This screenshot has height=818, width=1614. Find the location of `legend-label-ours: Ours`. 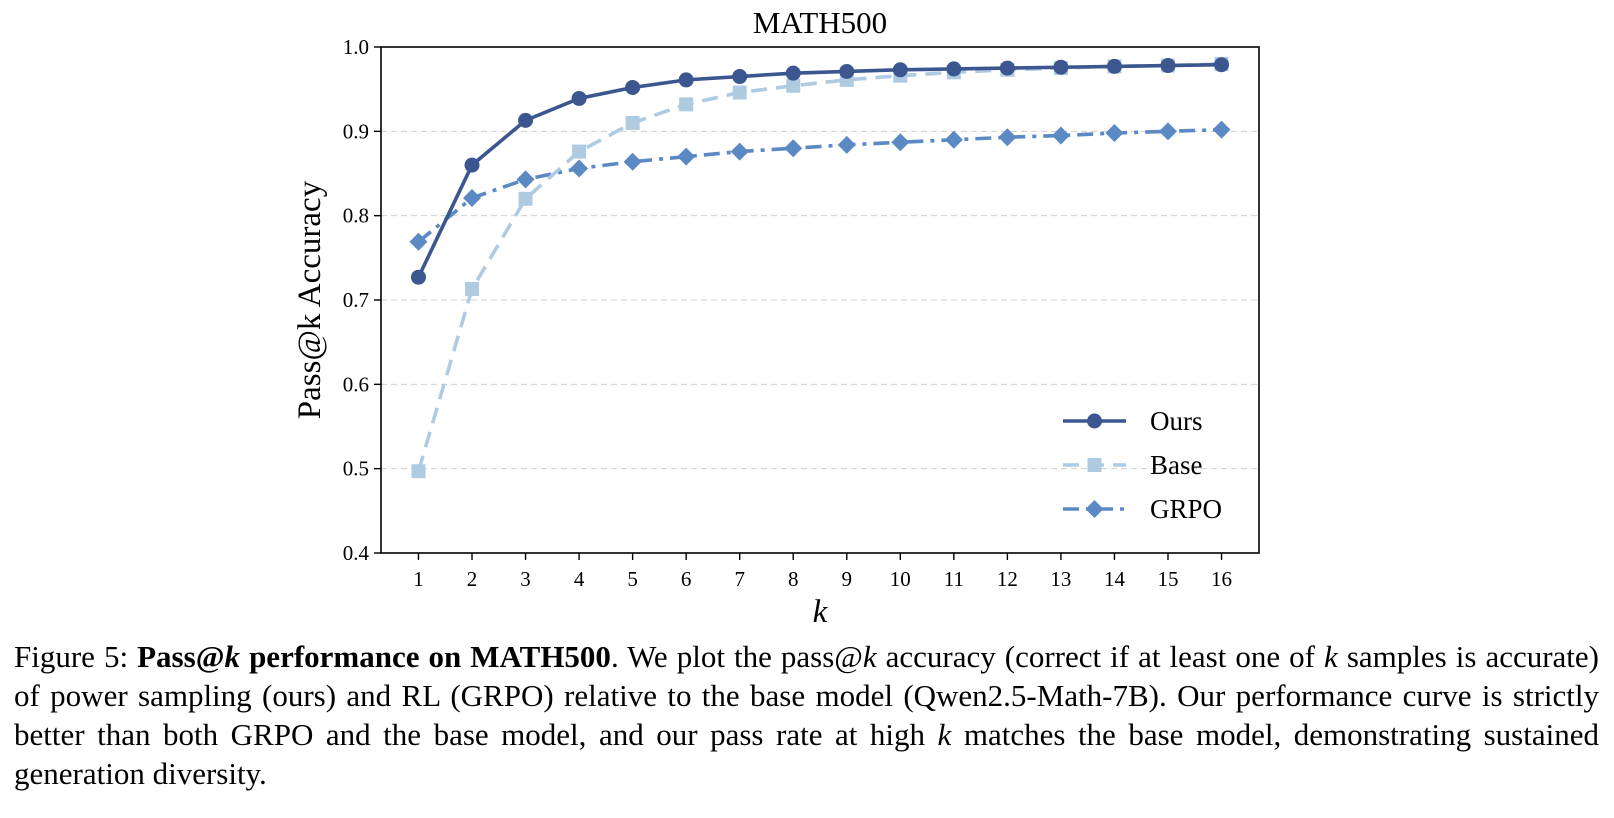

legend-label-ours: Ours is located at coordinates (1176, 421).